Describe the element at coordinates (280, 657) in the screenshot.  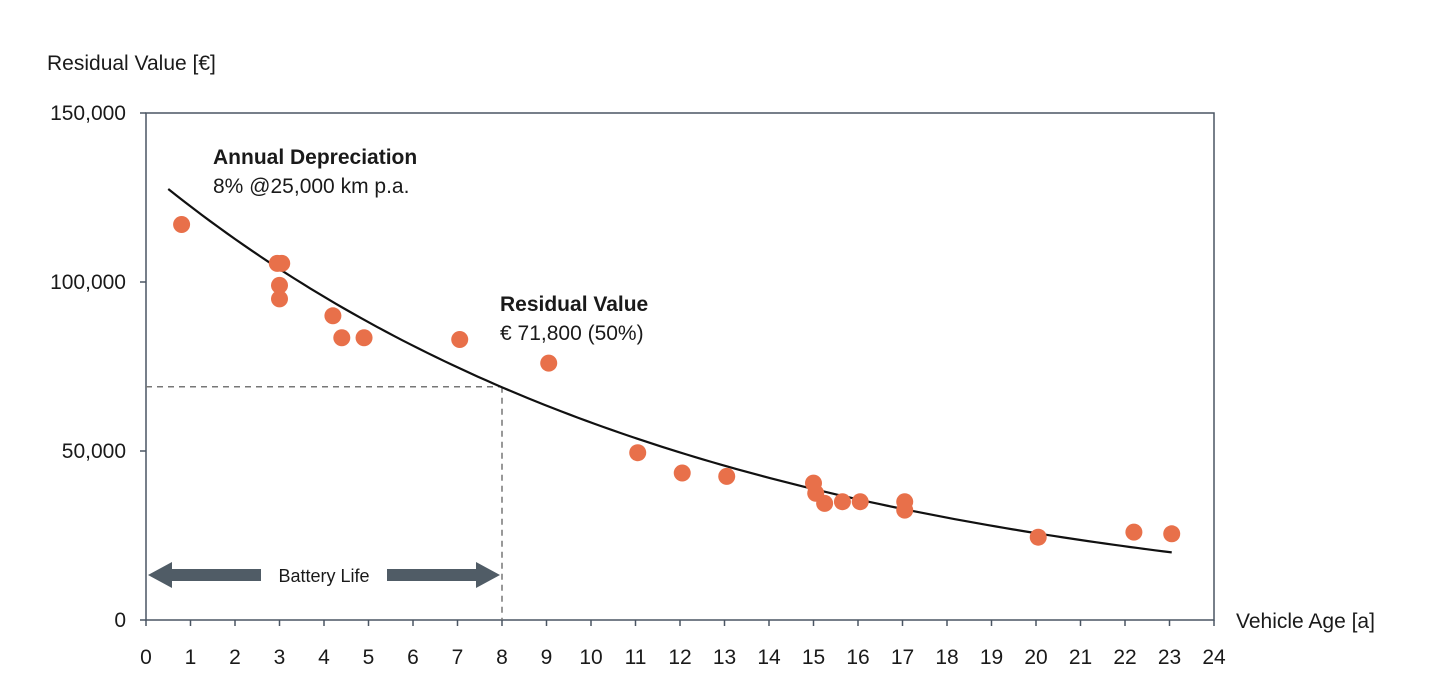
I see `x-tick-label: 3` at that location.